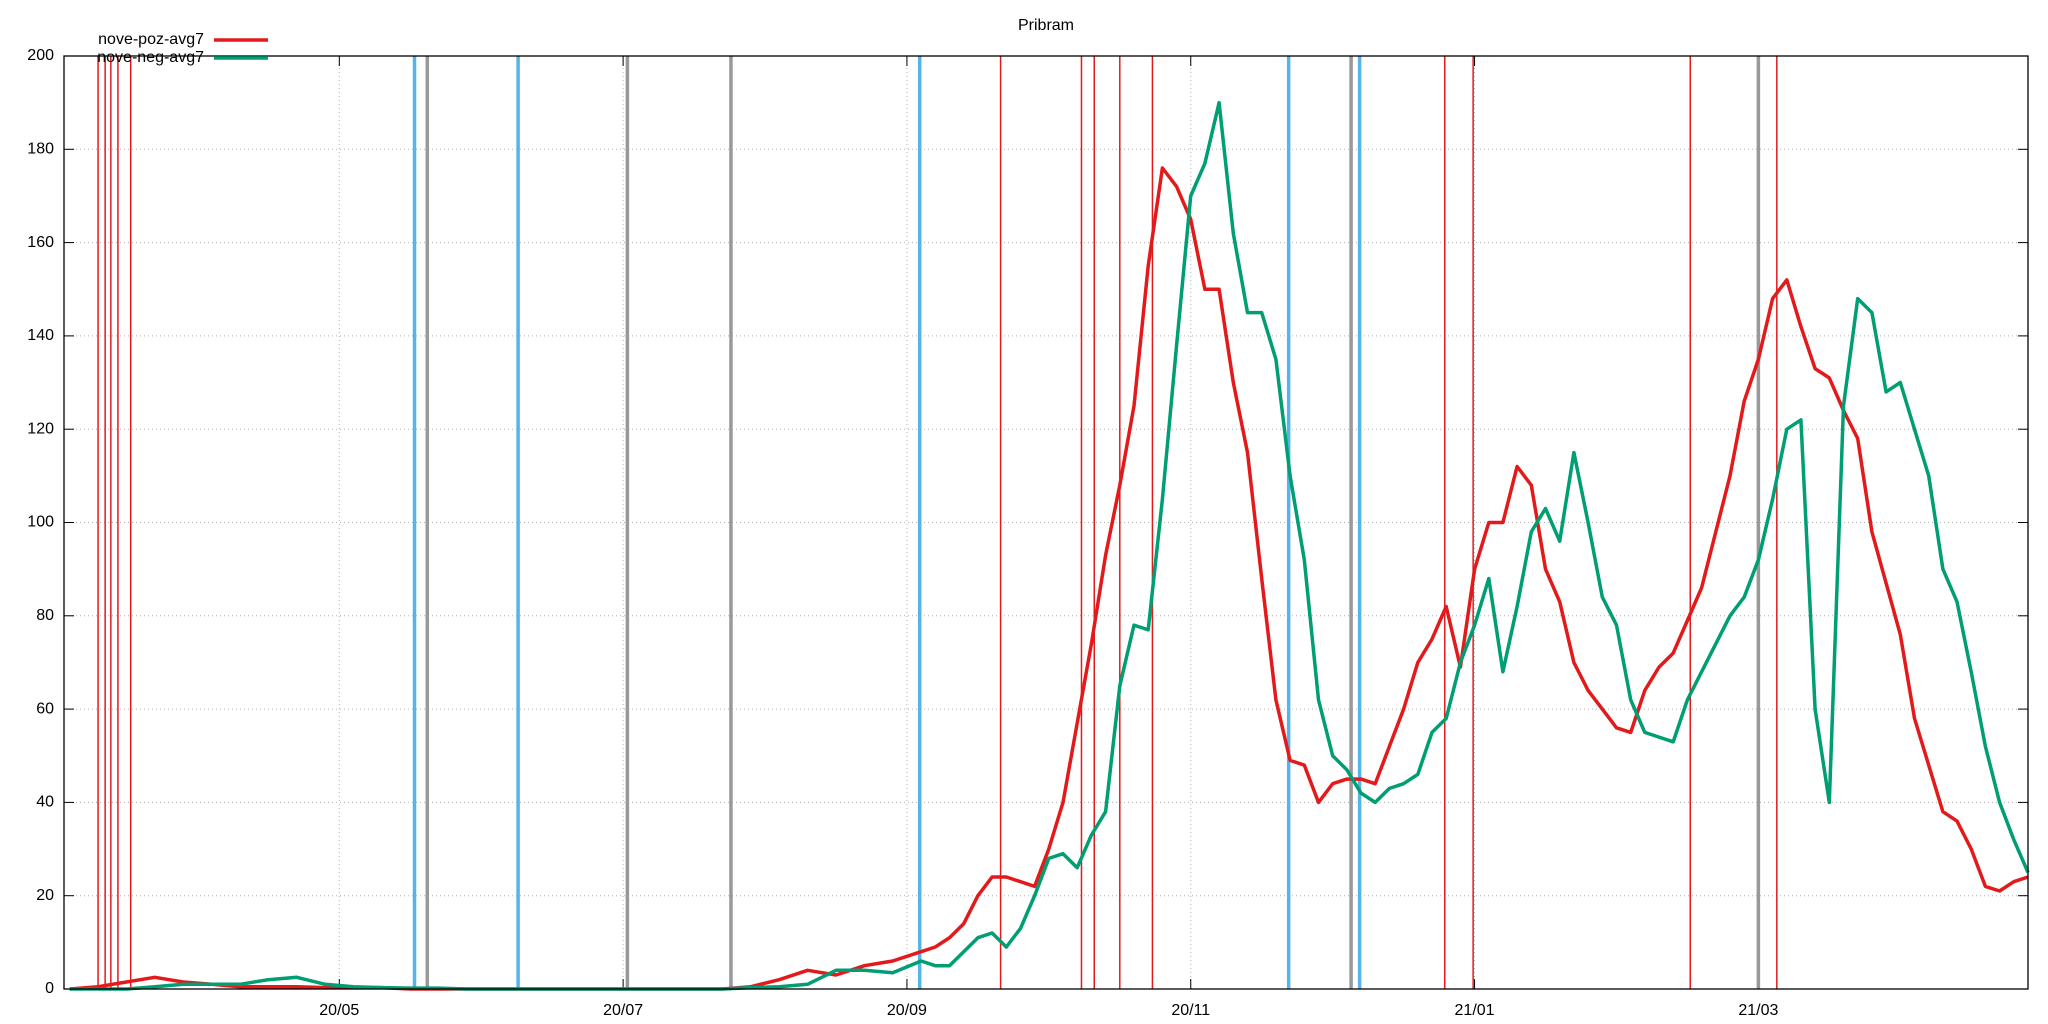  I want to click on y-tick-label: 20, so click(45, 895).